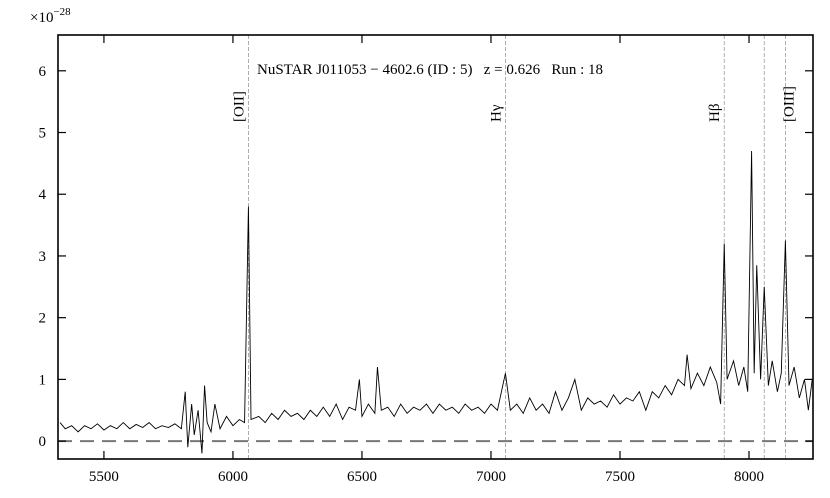 The image size is (830, 498). Describe the element at coordinates (749, 477) in the screenshot. I see `x-tick-label: 8000` at that location.